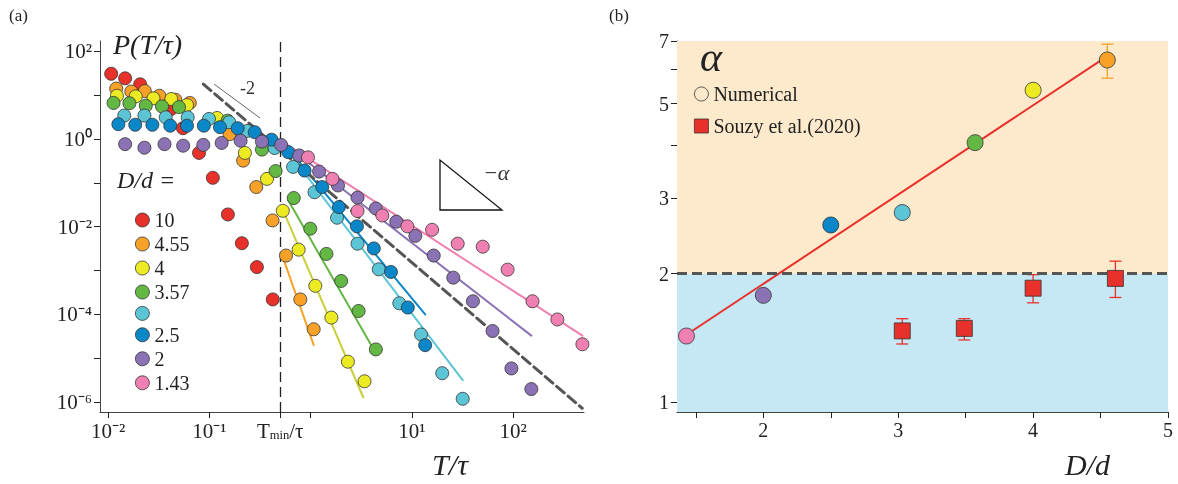  What do you see at coordinates (78, 51) in the screenshot?
I see `y-tick-label: 10²` at bounding box center [78, 51].